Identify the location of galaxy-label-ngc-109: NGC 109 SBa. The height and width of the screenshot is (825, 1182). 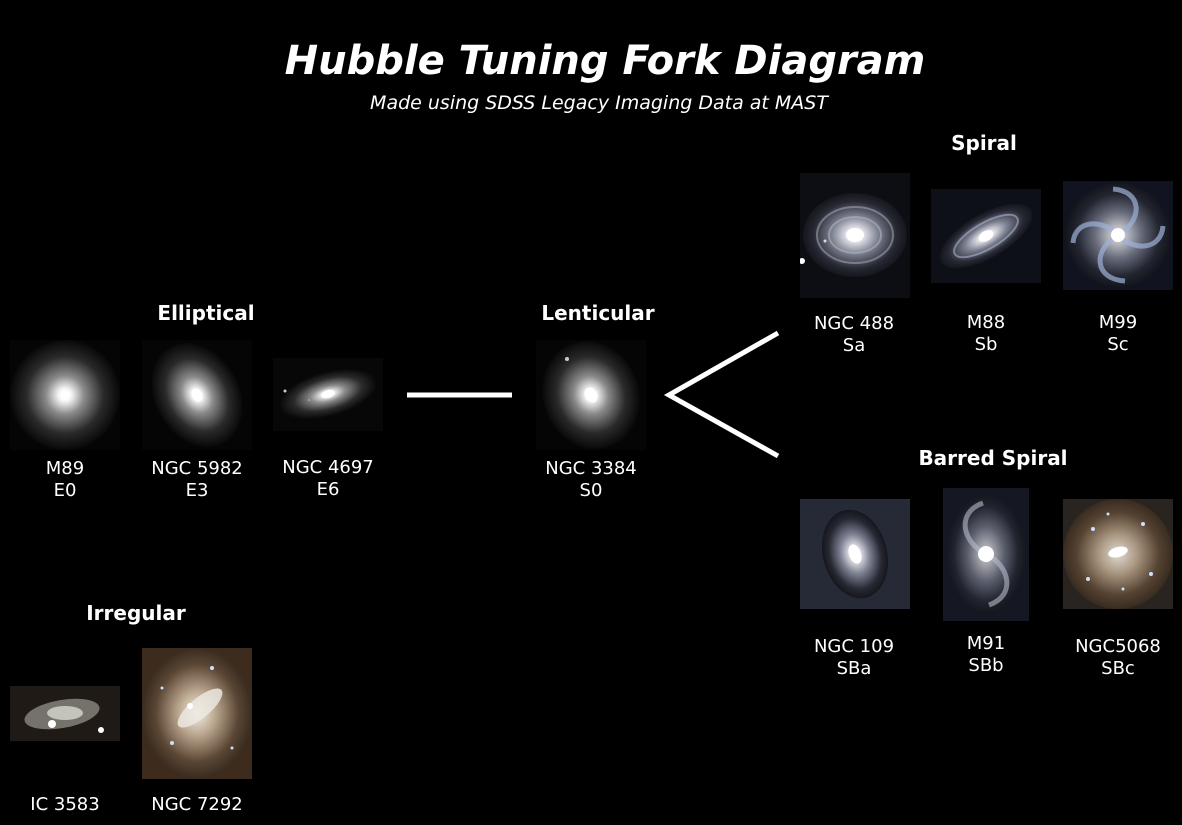
(854, 658).